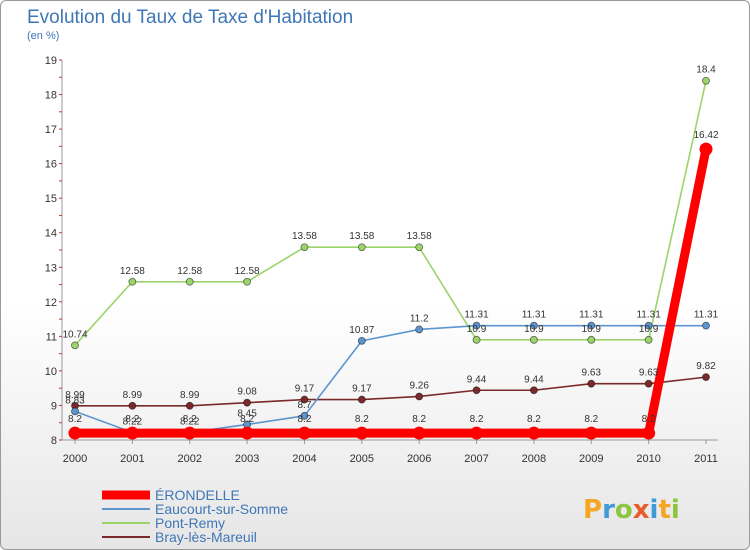 The image size is (750, 550). I want to click on chart-unit: (en %), so click(43, 36).